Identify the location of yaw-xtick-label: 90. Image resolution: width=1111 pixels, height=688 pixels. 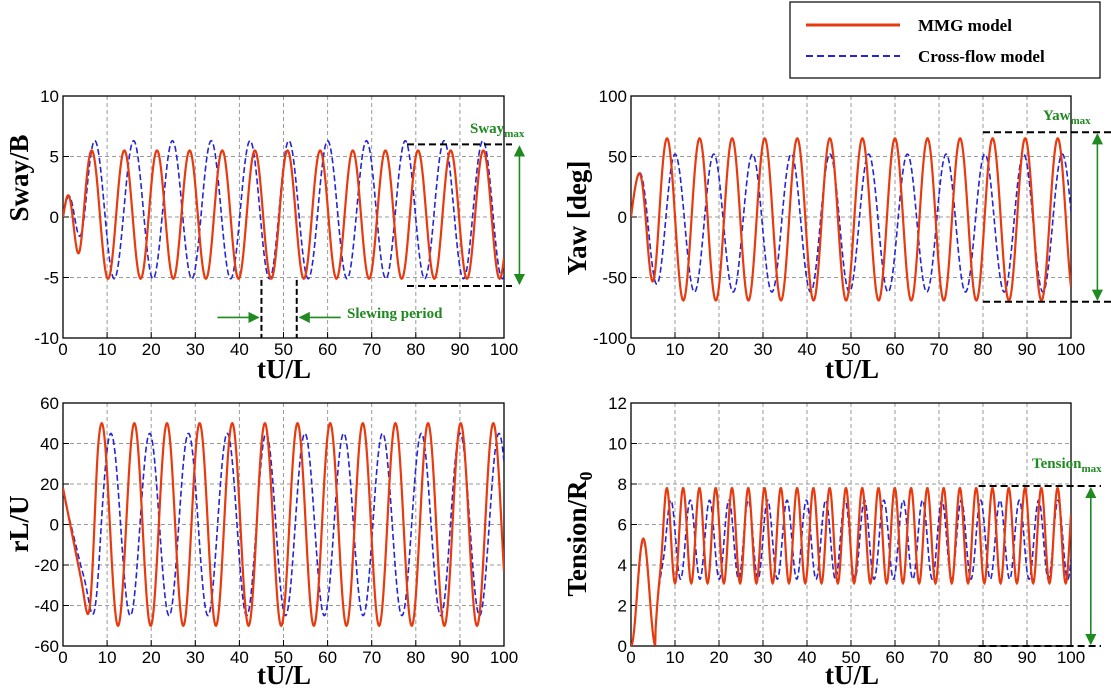
(1027, 349).